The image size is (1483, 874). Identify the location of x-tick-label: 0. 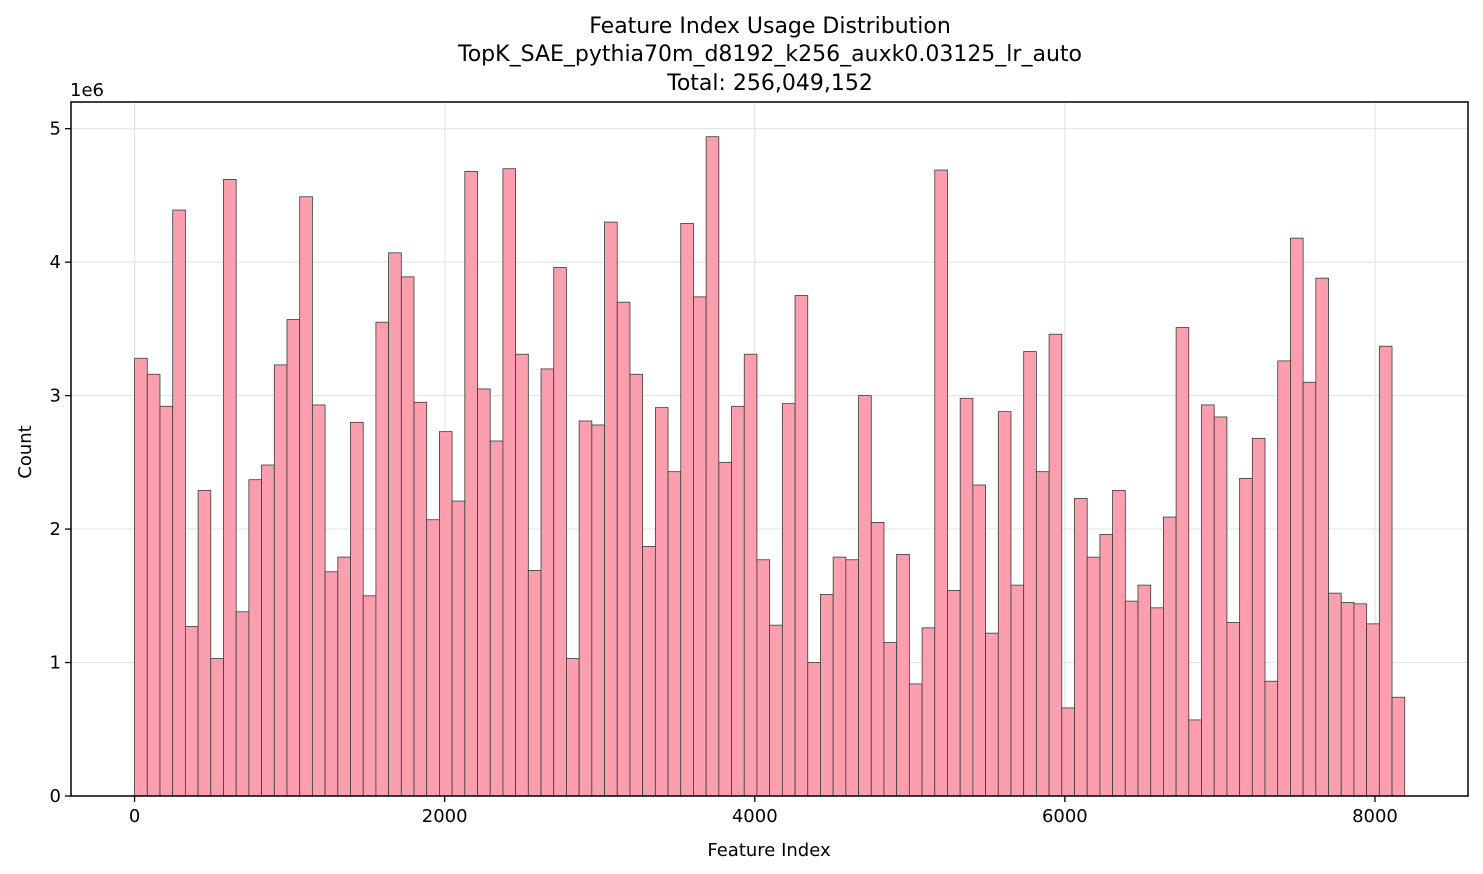
(134, 816).